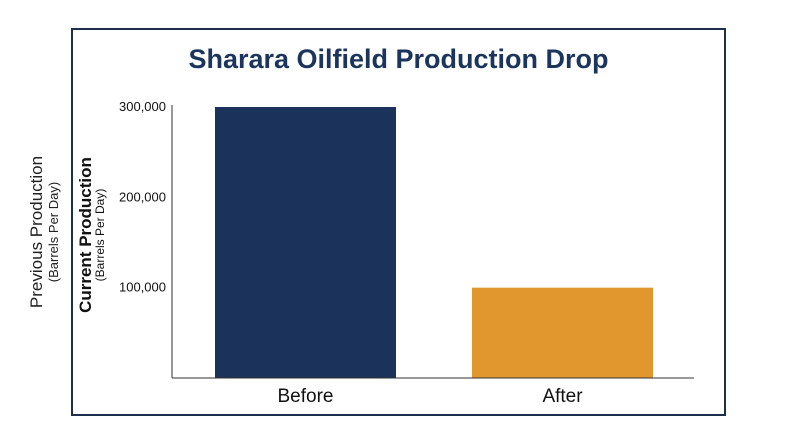 This screenshot has height=447, width=800. I want to click on outer-y-axis-label: Previous Production (Barrels Per Day), so click(44, 232).